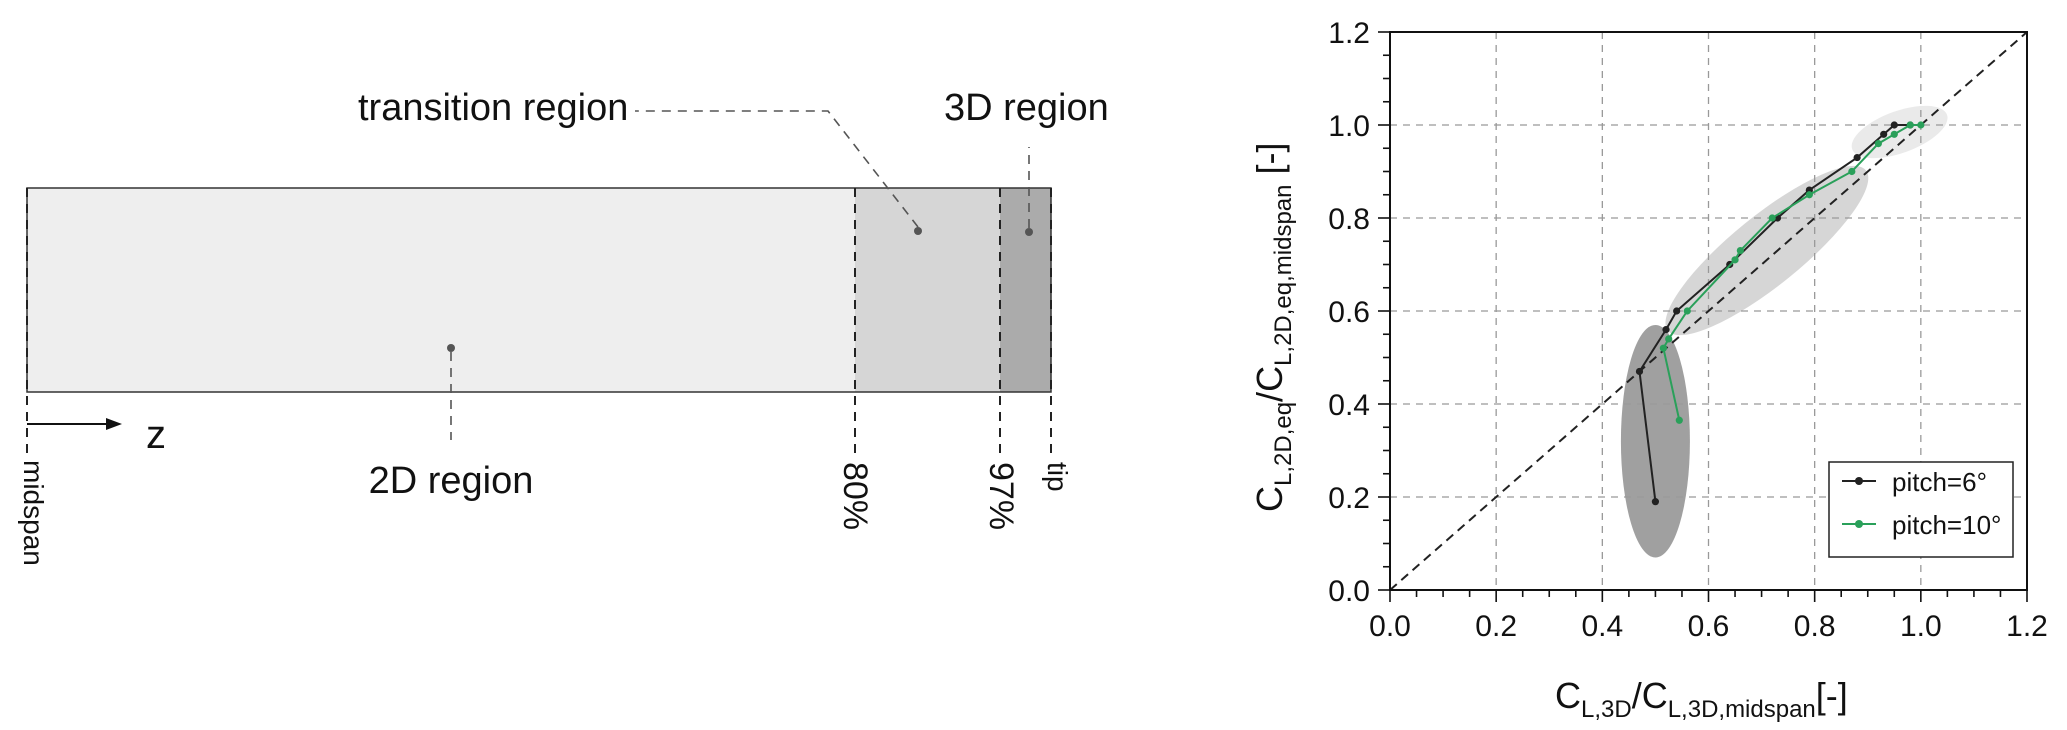  Describe the element at coordinates (114, 424) in the screenshot. I see `z-arrow-head` at that location.